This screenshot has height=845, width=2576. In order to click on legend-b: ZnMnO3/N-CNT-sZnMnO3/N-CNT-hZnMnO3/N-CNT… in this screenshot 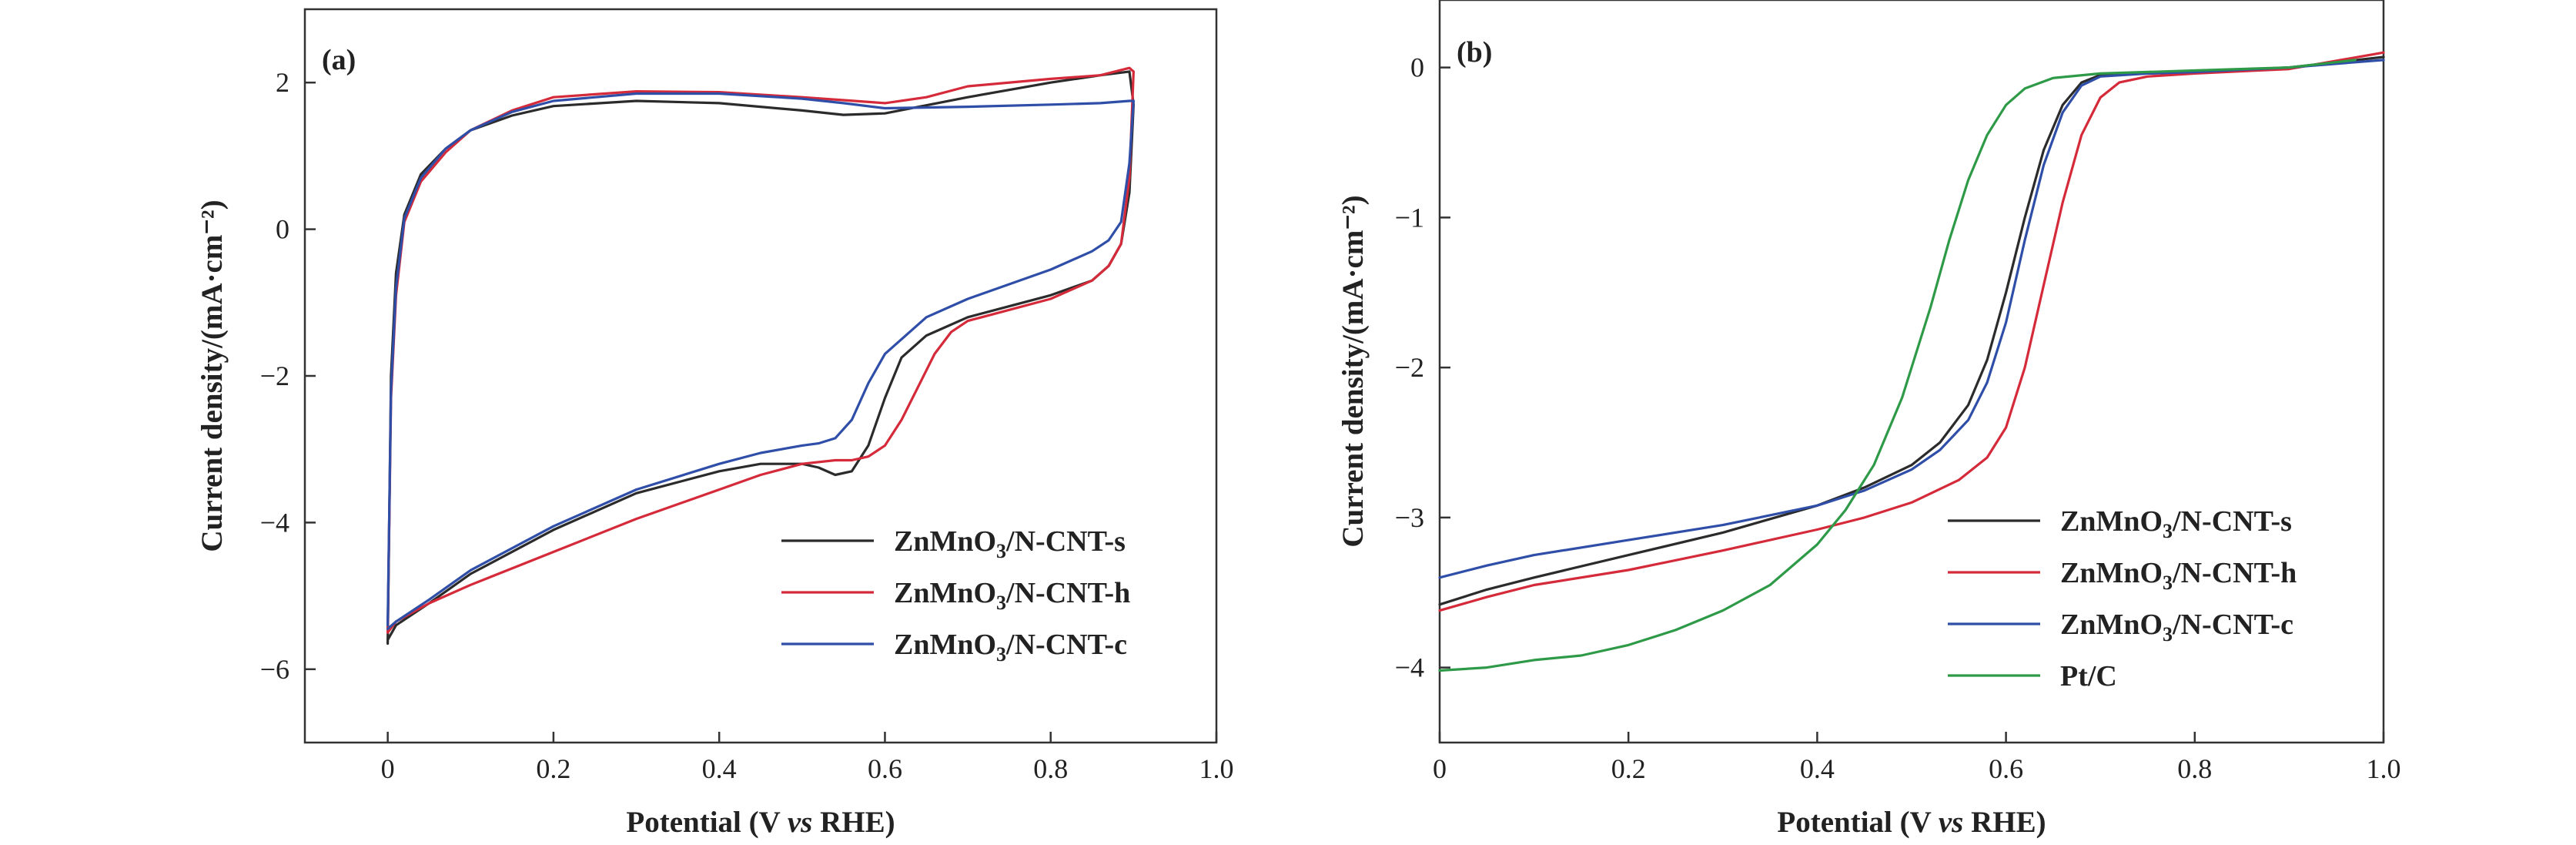, I will do `click(2123, 598)`.